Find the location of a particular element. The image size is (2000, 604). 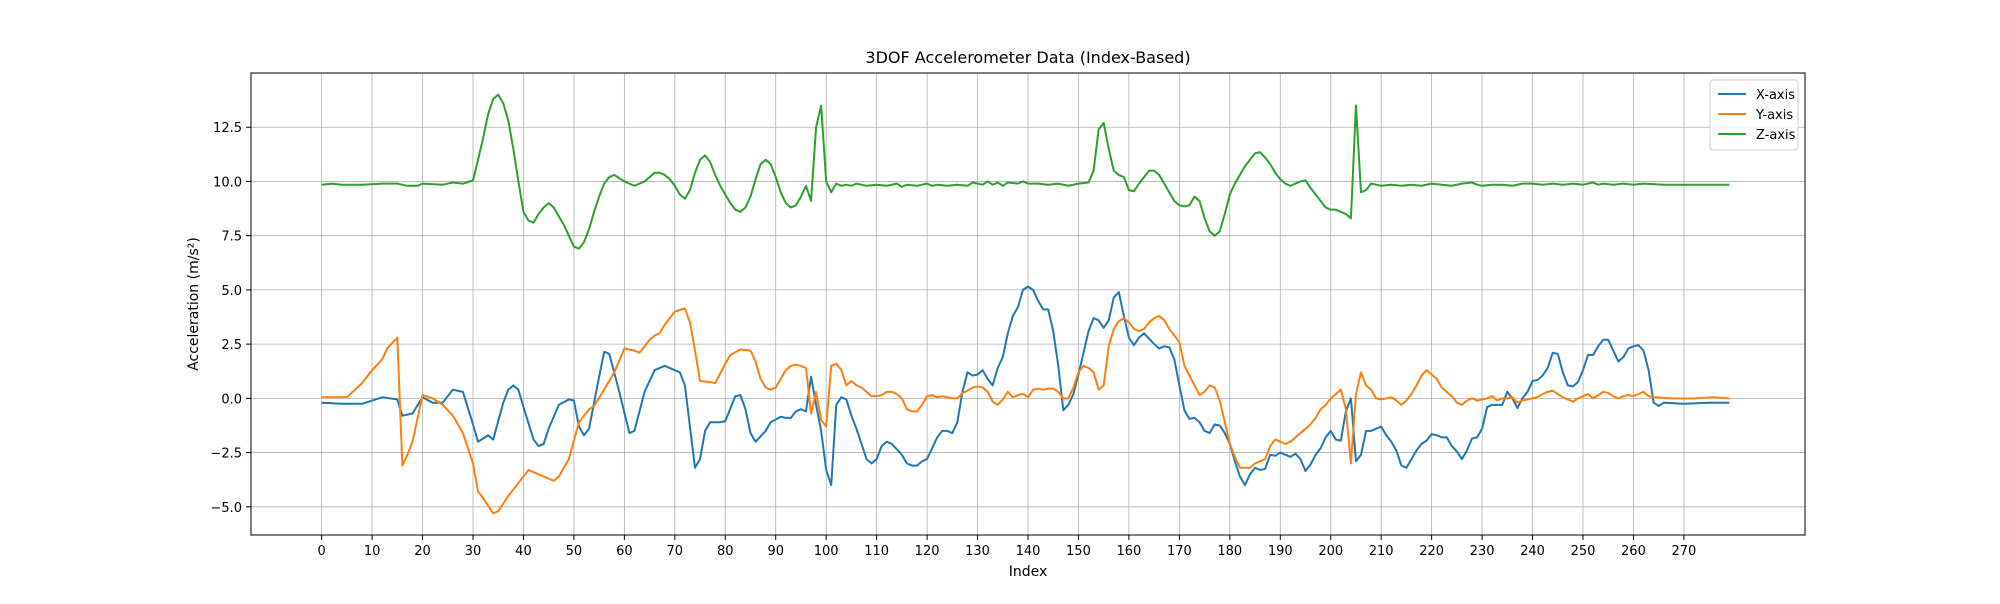

x-tick-label: 60 is located at coordinates (624, 551).